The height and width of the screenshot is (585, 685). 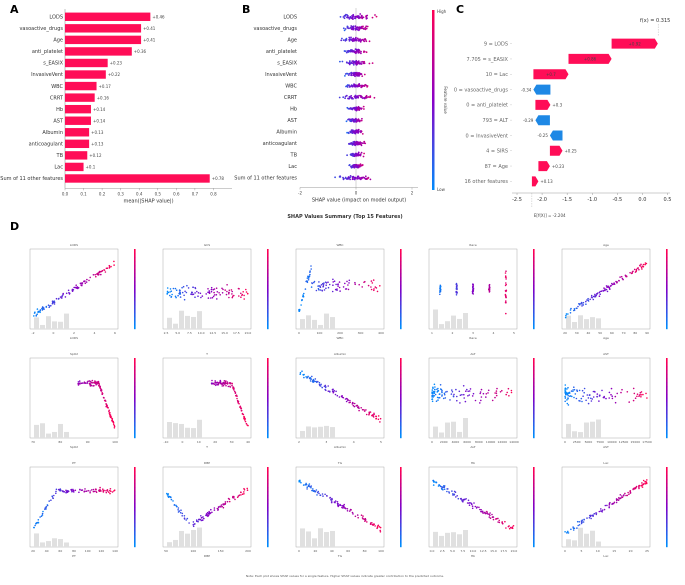 I want to click on waterfall-label-1: 7.705 = s_EASIX, so click(x=488, y=60).